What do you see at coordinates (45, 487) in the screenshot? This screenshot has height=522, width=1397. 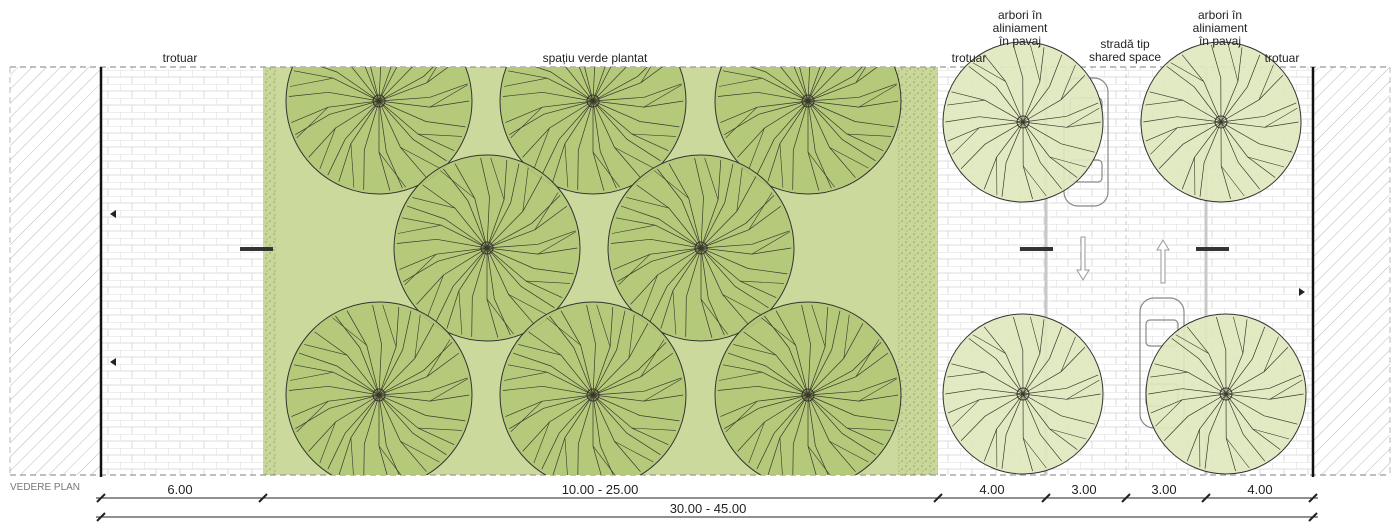 I see `plan-view-caption: VEDERE PLAN` at bounding box center [45, 487].